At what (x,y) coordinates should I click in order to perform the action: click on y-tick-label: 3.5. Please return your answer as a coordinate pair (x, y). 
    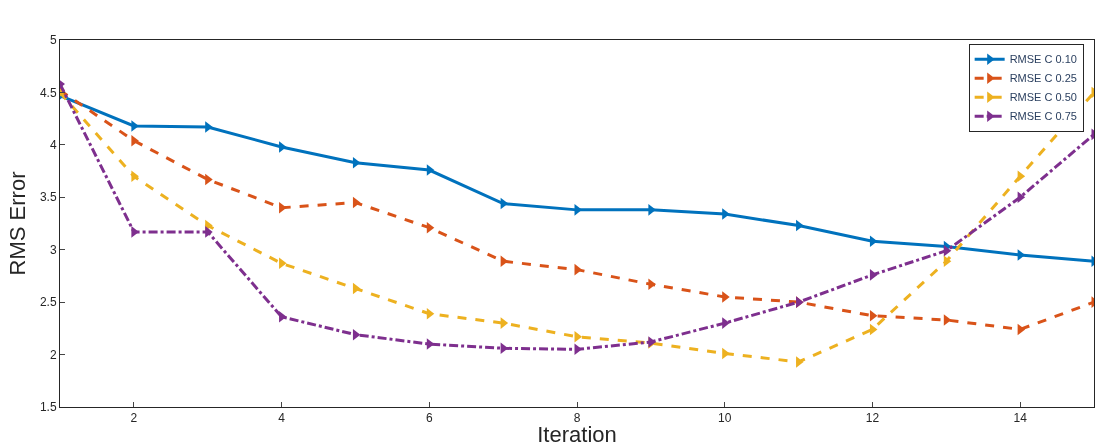
    Looking at the image, I should click on (48, 197).